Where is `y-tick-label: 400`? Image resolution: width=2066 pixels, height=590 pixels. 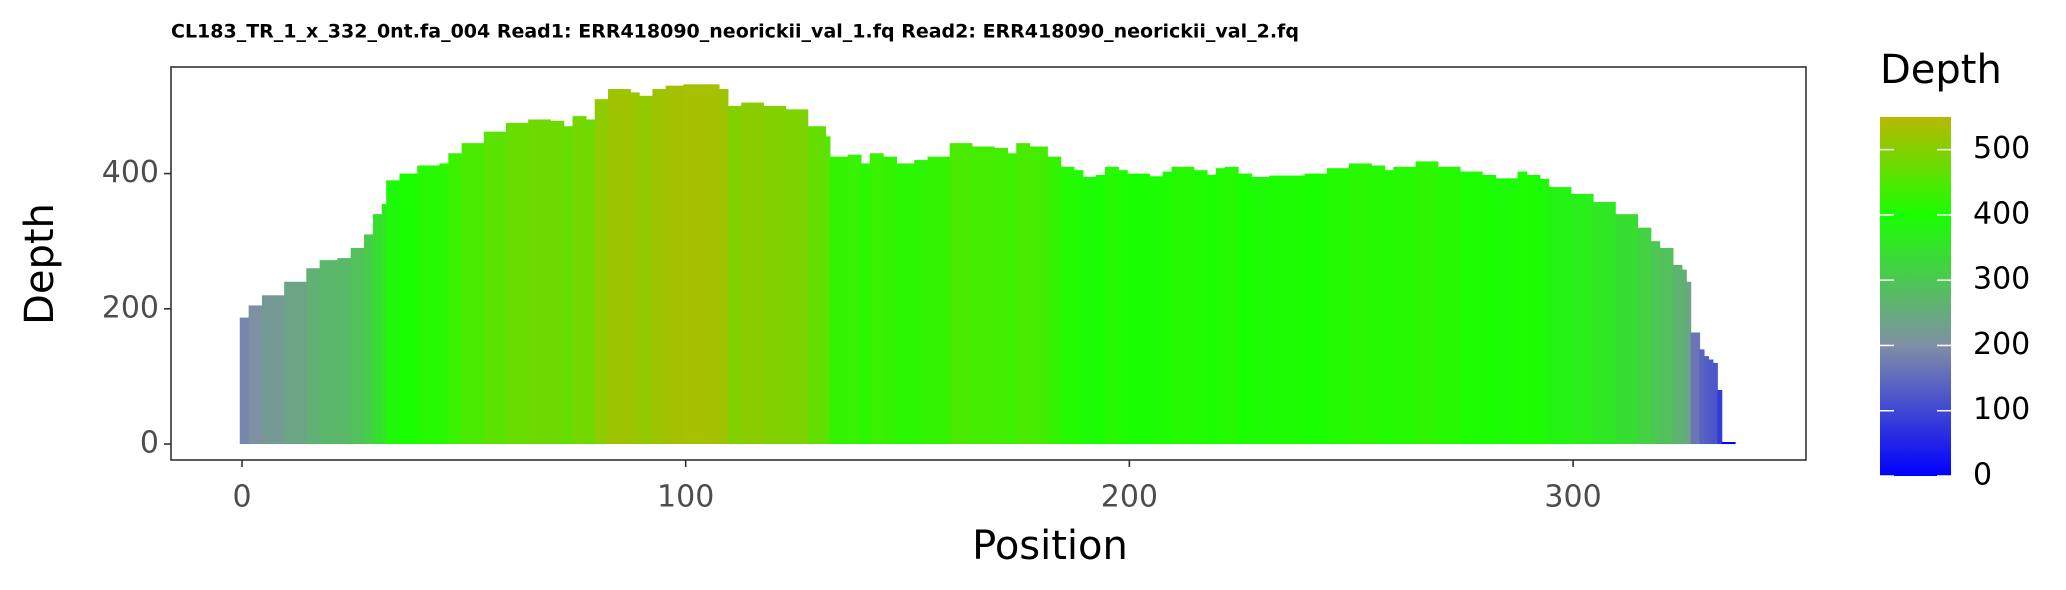 y-tick-label: 400 is located at coordinates (130, 172).